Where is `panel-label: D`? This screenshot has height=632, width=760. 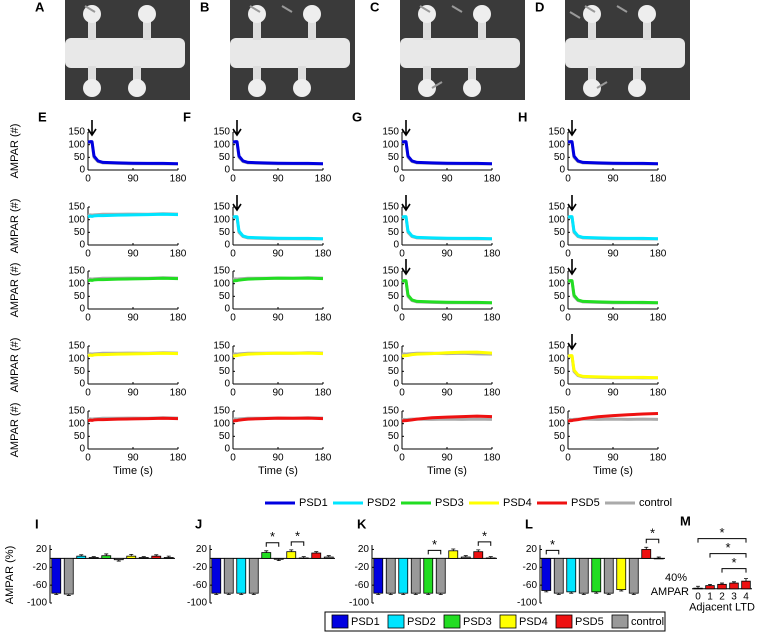
panel-label: D is located at coordinates (539, 7).